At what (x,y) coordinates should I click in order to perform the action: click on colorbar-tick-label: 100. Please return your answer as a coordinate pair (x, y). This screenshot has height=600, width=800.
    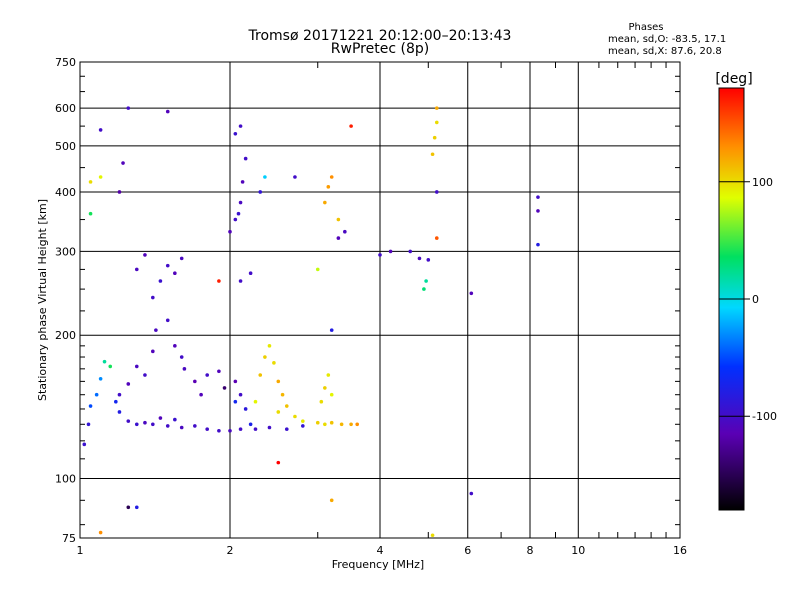
    Looking at the image, I should click on (762, 182).